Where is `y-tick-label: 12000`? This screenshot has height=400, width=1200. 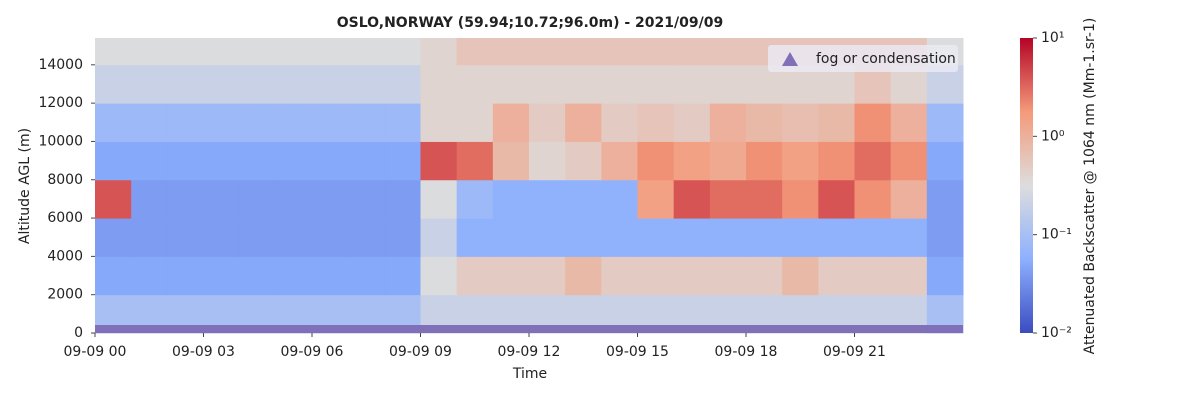 y-tick-label: 12000 is located at coordinates (60, 103).